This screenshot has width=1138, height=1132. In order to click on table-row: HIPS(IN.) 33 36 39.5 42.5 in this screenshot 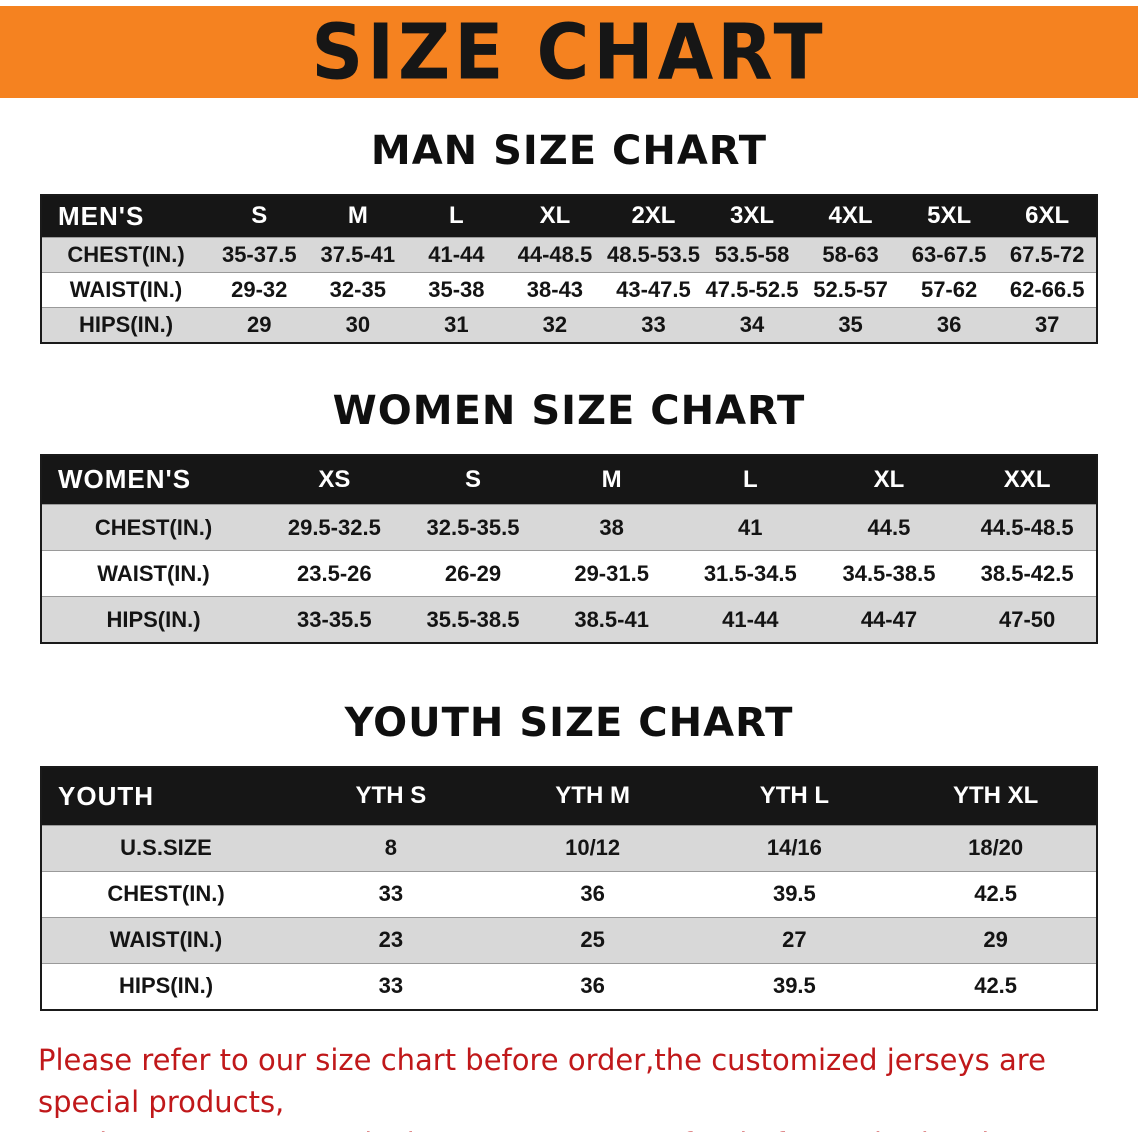, I will do `click(569, 986)`.